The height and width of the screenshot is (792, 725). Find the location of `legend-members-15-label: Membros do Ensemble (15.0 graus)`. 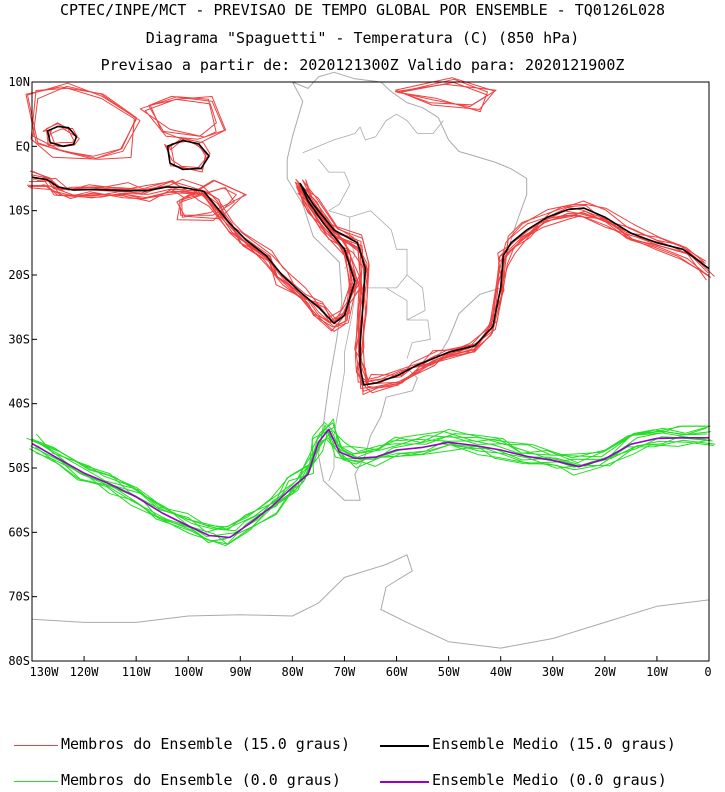

legend-members-15-label: Membros do Ensemble (15.0 graus) is located at coordinates (205, 744).